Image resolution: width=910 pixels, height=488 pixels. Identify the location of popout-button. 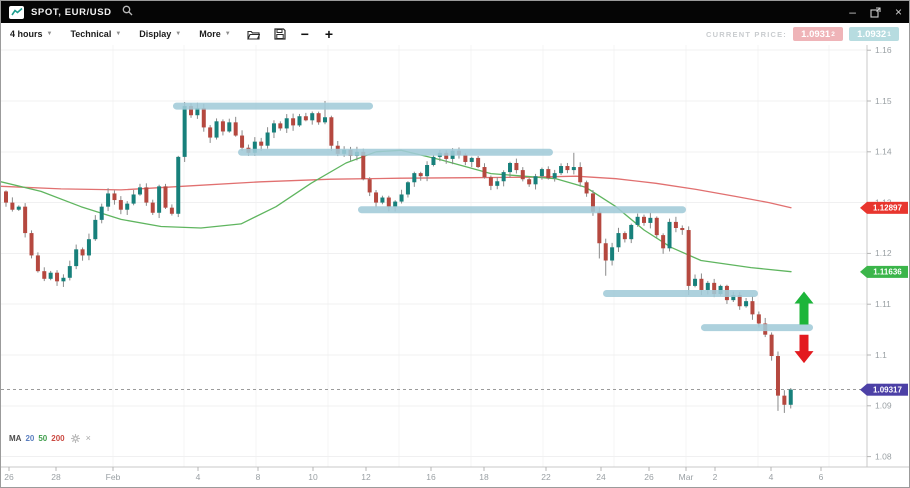
(875, 12).